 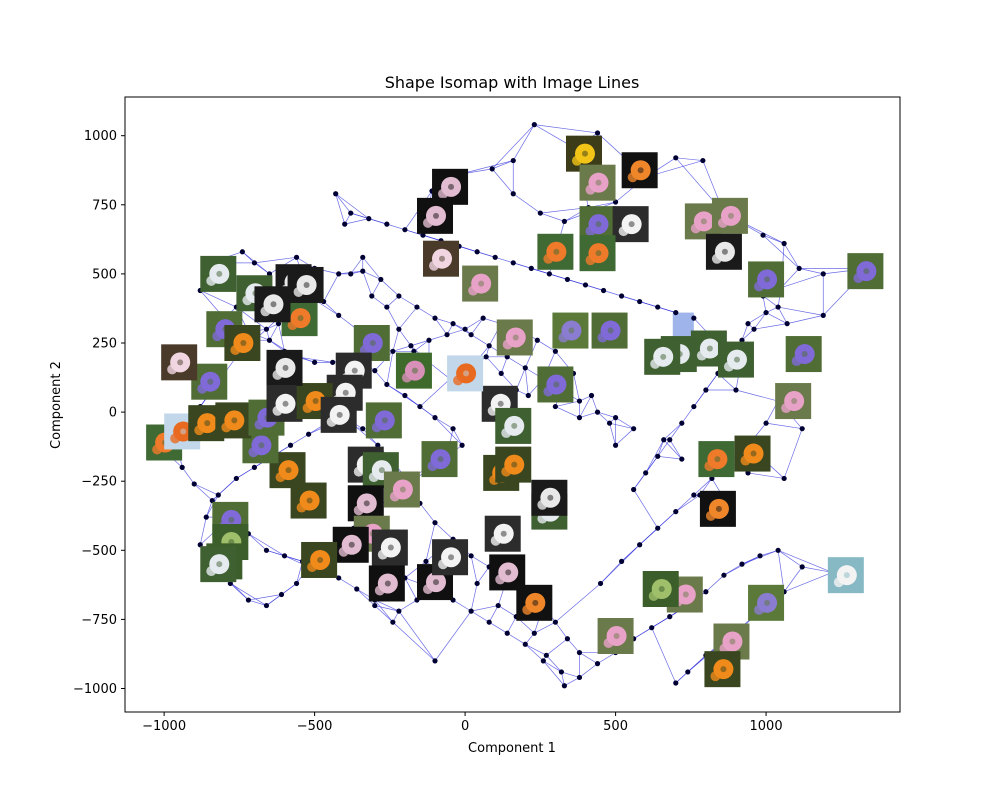 What do you see at coordinates (465, 726) in the screenshot?
I see `x-tick-label: 0` at bounding box center [465, 726].